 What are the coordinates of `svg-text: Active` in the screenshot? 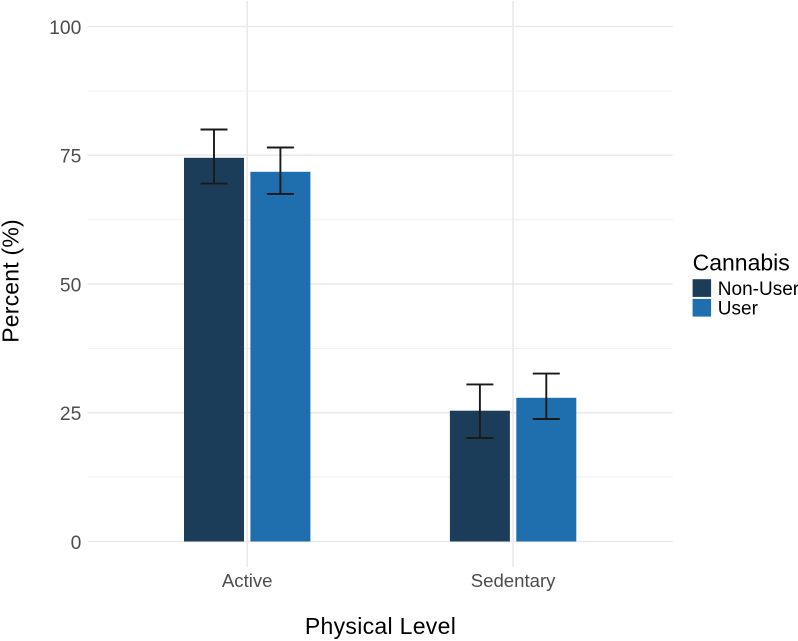 It's located at (247, 580).